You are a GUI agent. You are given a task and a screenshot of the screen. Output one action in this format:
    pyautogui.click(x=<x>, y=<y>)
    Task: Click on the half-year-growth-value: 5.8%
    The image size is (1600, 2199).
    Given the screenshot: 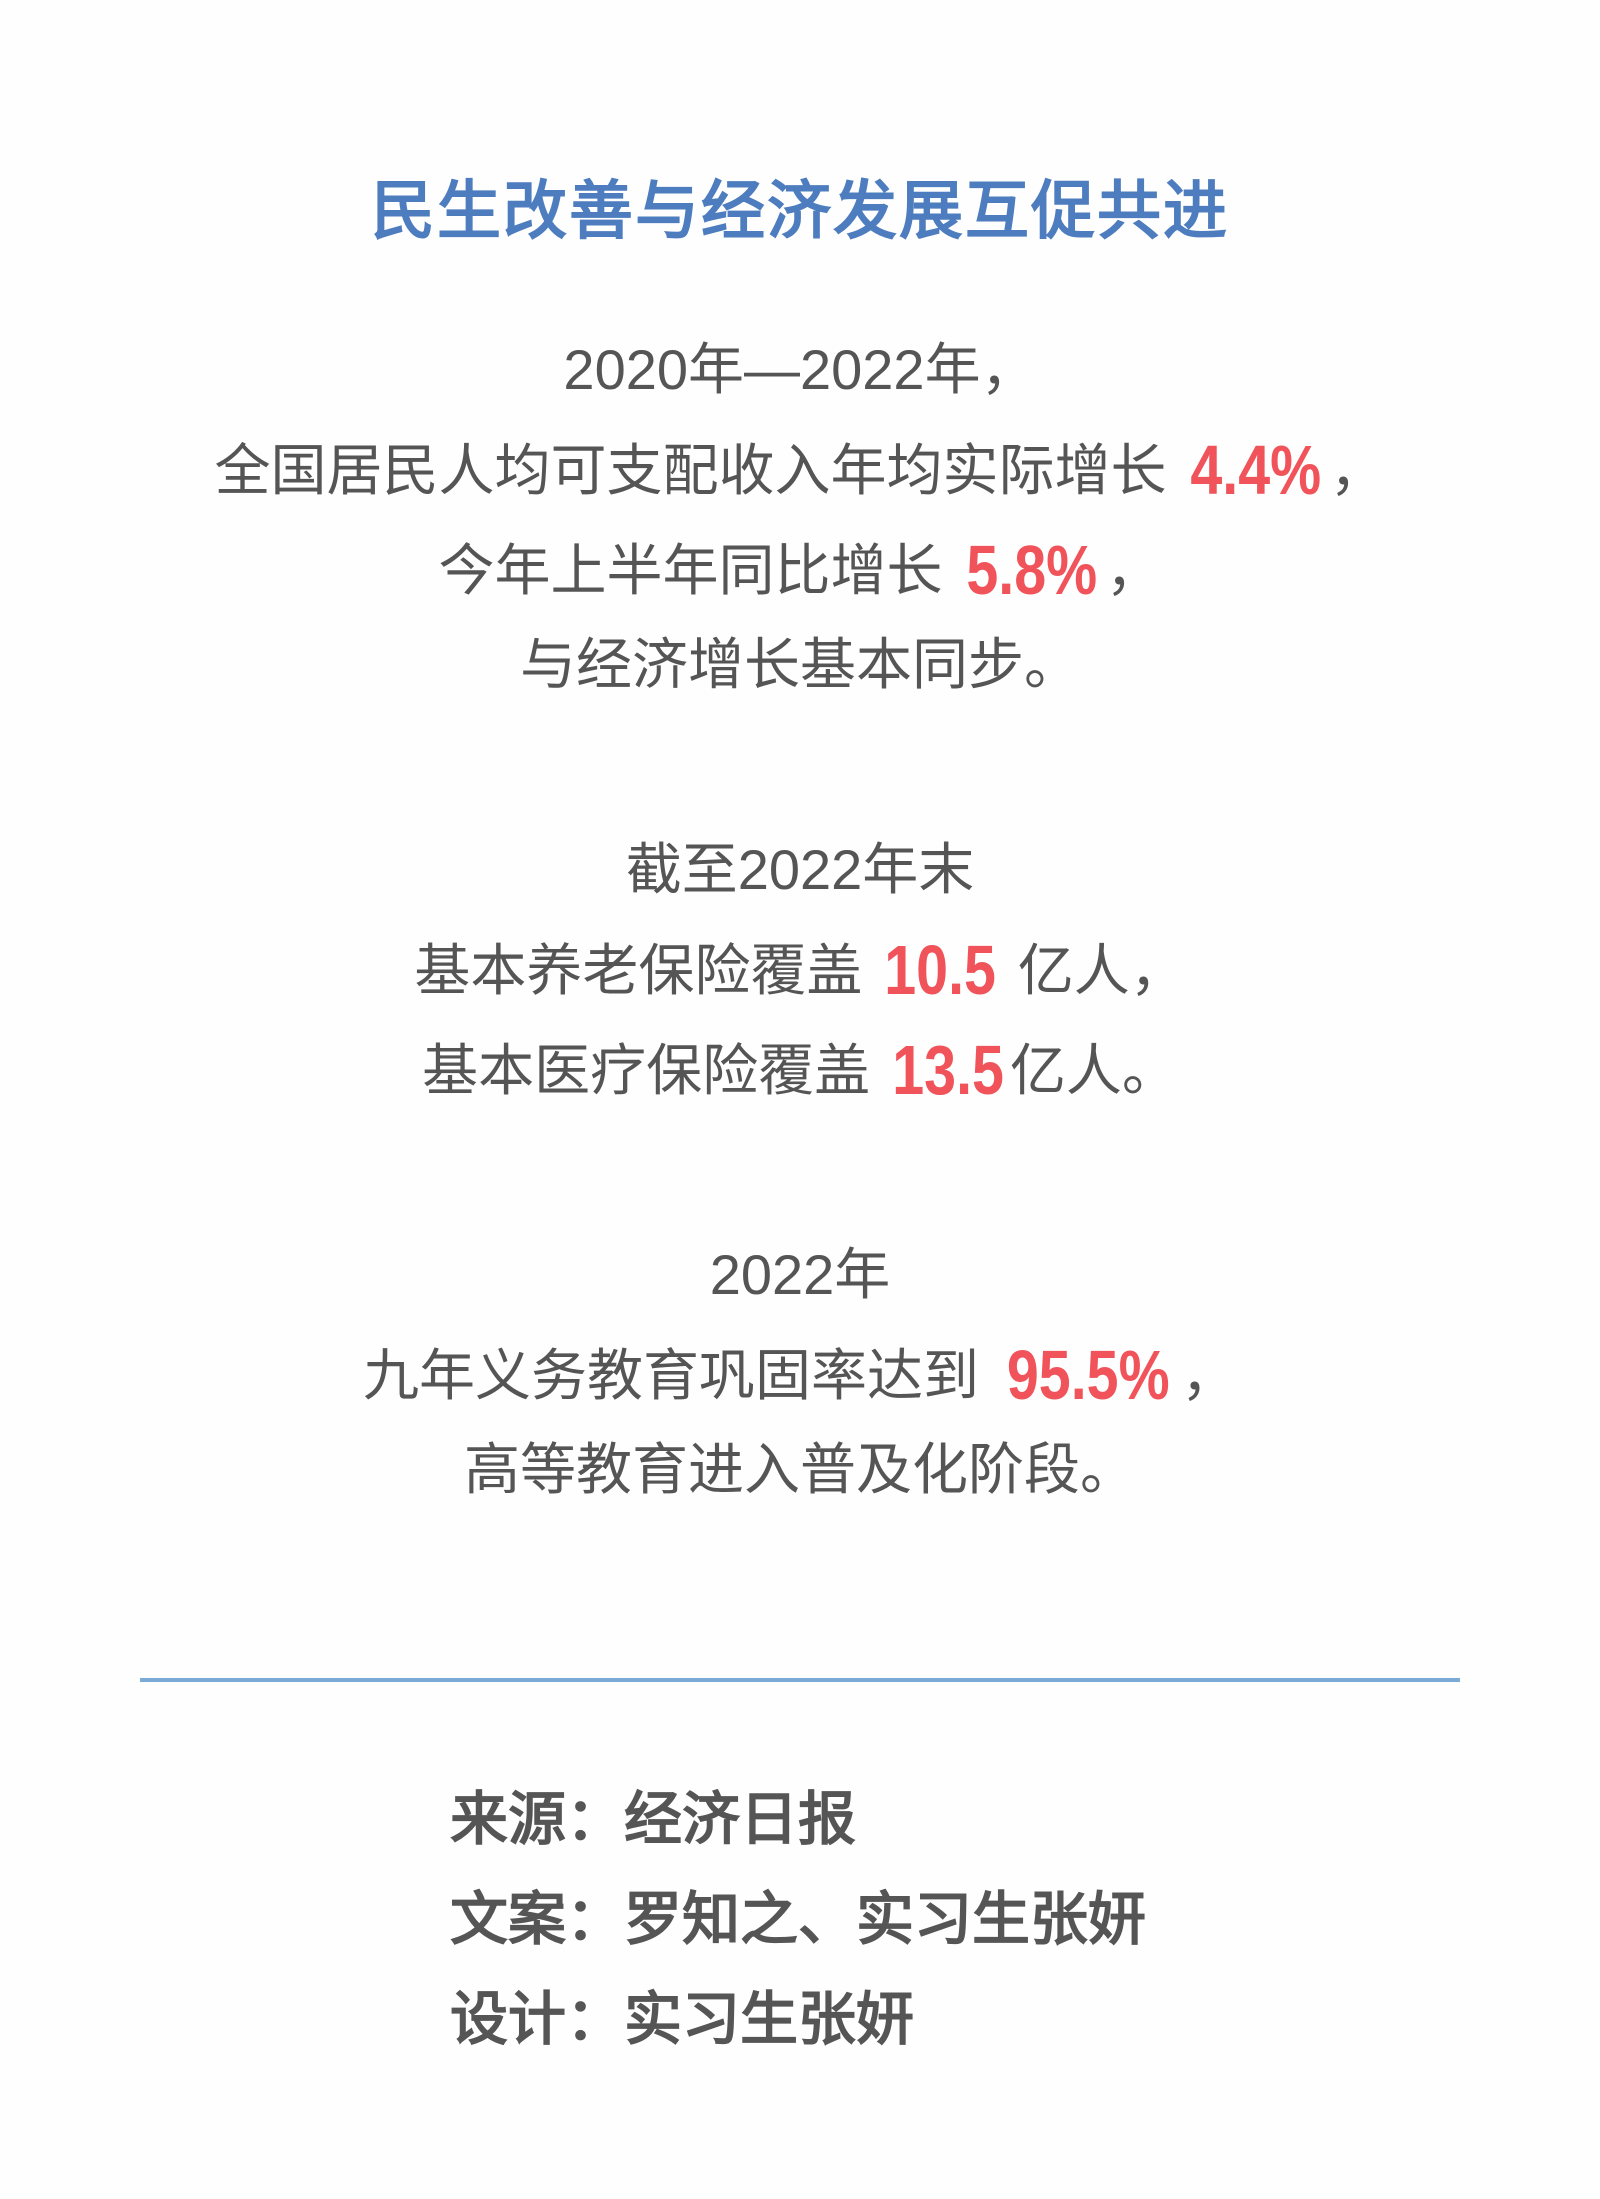 What is the action you would take?
    pyautogui.click(x=1032, y=570)
    